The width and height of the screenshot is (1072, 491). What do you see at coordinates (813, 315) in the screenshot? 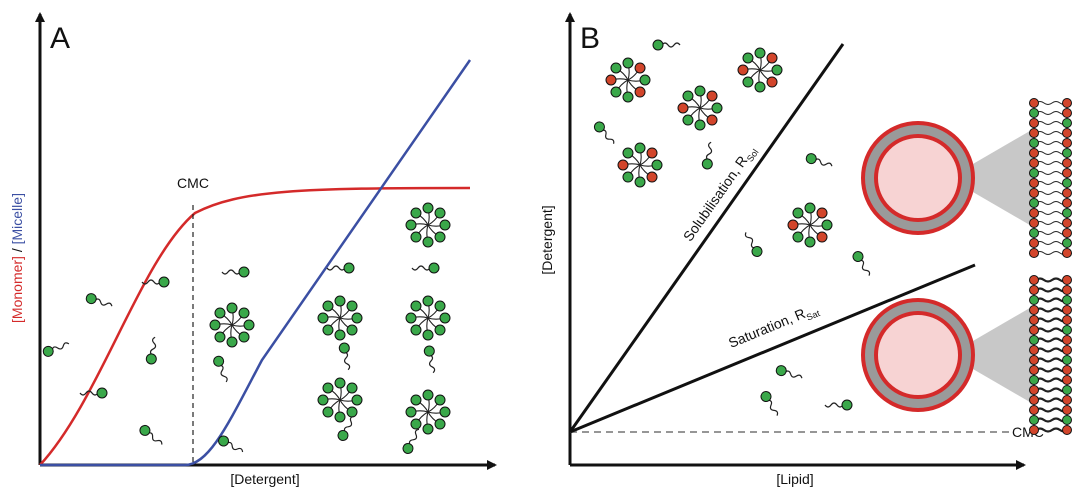
I see `saturation-sub: Sat` at bounding box center [813, 315].